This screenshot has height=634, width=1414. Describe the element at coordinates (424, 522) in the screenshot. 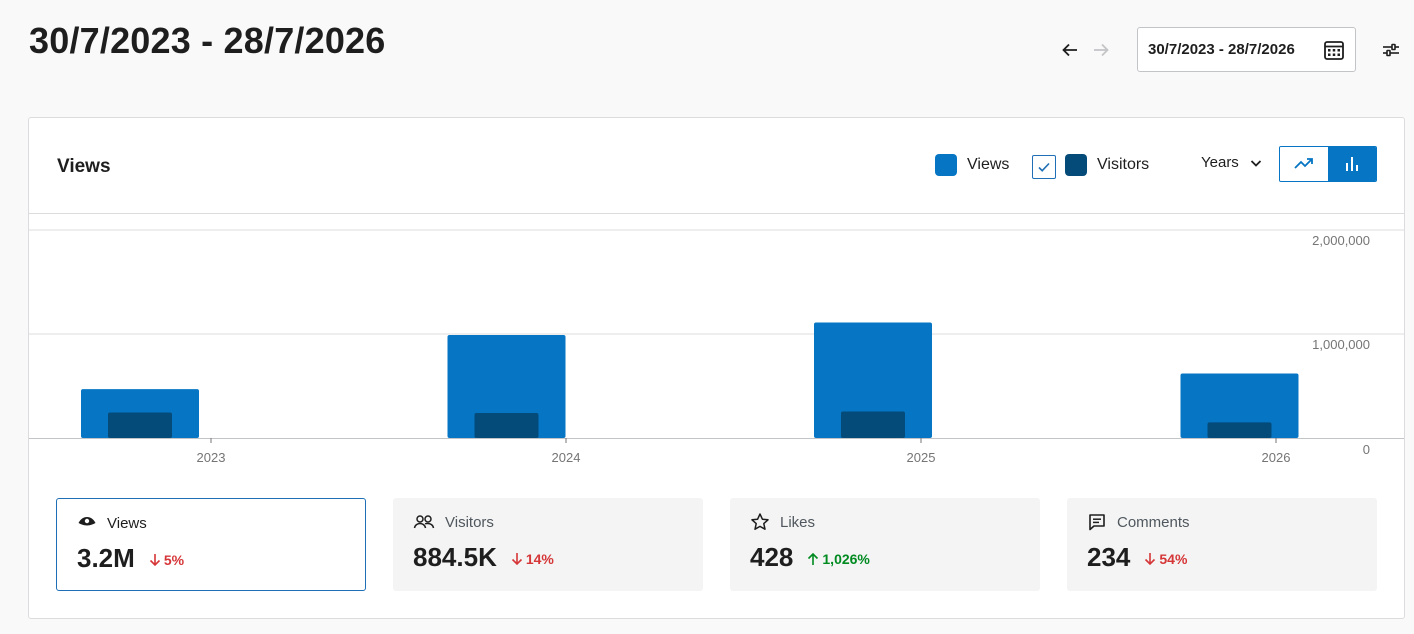

I see `people-icon` at that location.